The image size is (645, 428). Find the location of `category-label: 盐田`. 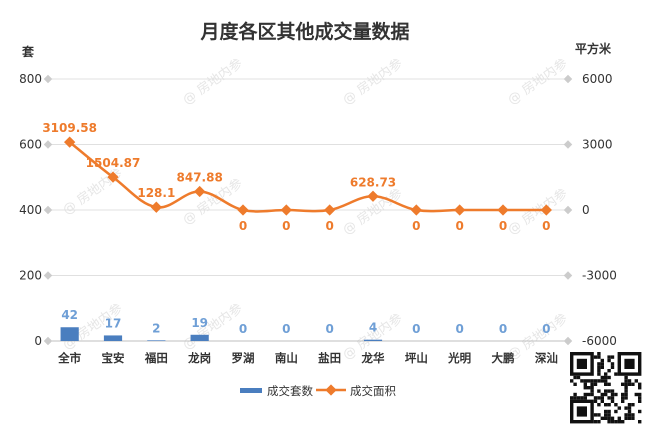

category-label: 盐田 is located at coordinates (329, 358).